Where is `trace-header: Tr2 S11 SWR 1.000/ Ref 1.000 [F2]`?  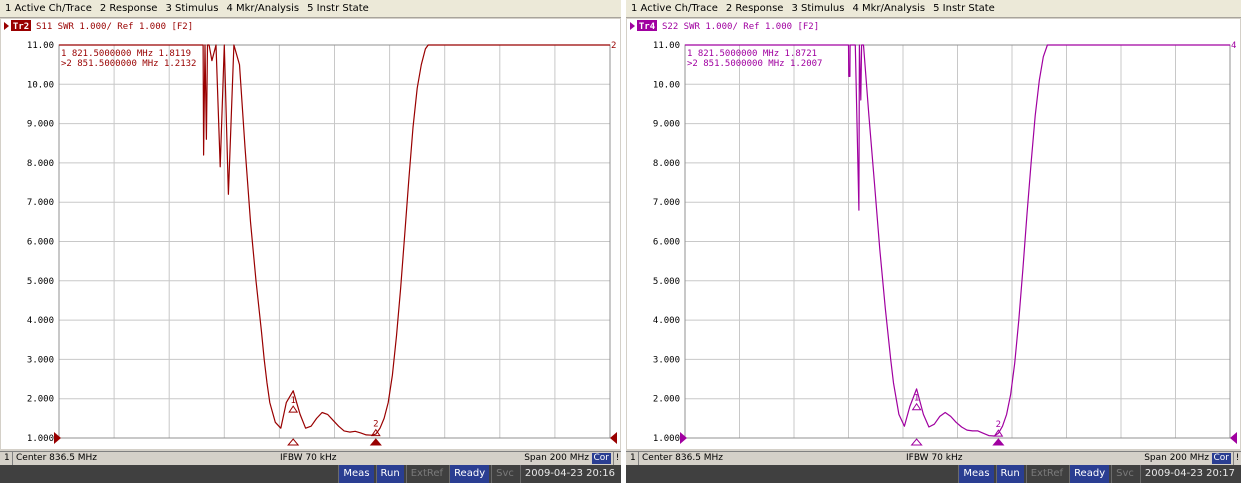 trace-header: Tr2 S11 SWR 1.000/ Ref 1.000 [F2] is located at coordinates (98, 26).